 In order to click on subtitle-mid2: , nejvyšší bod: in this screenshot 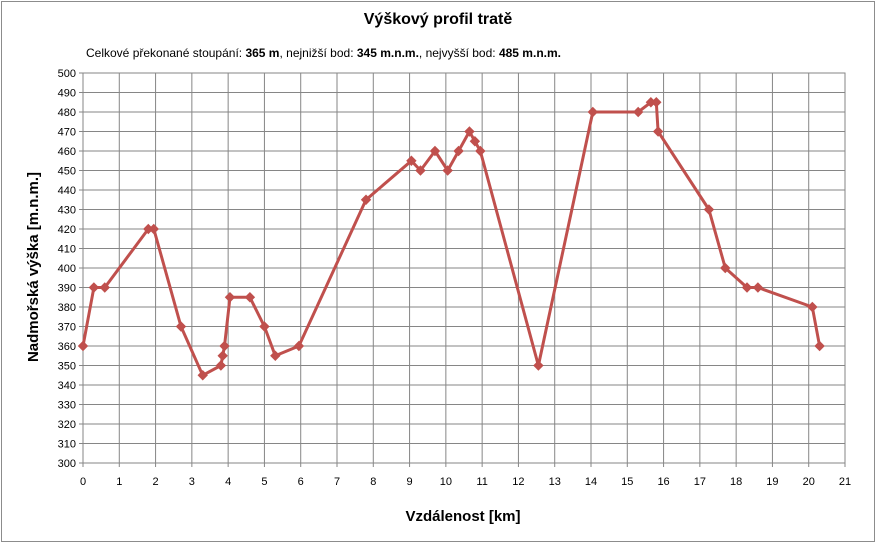, I will do `click(459, 53)`.